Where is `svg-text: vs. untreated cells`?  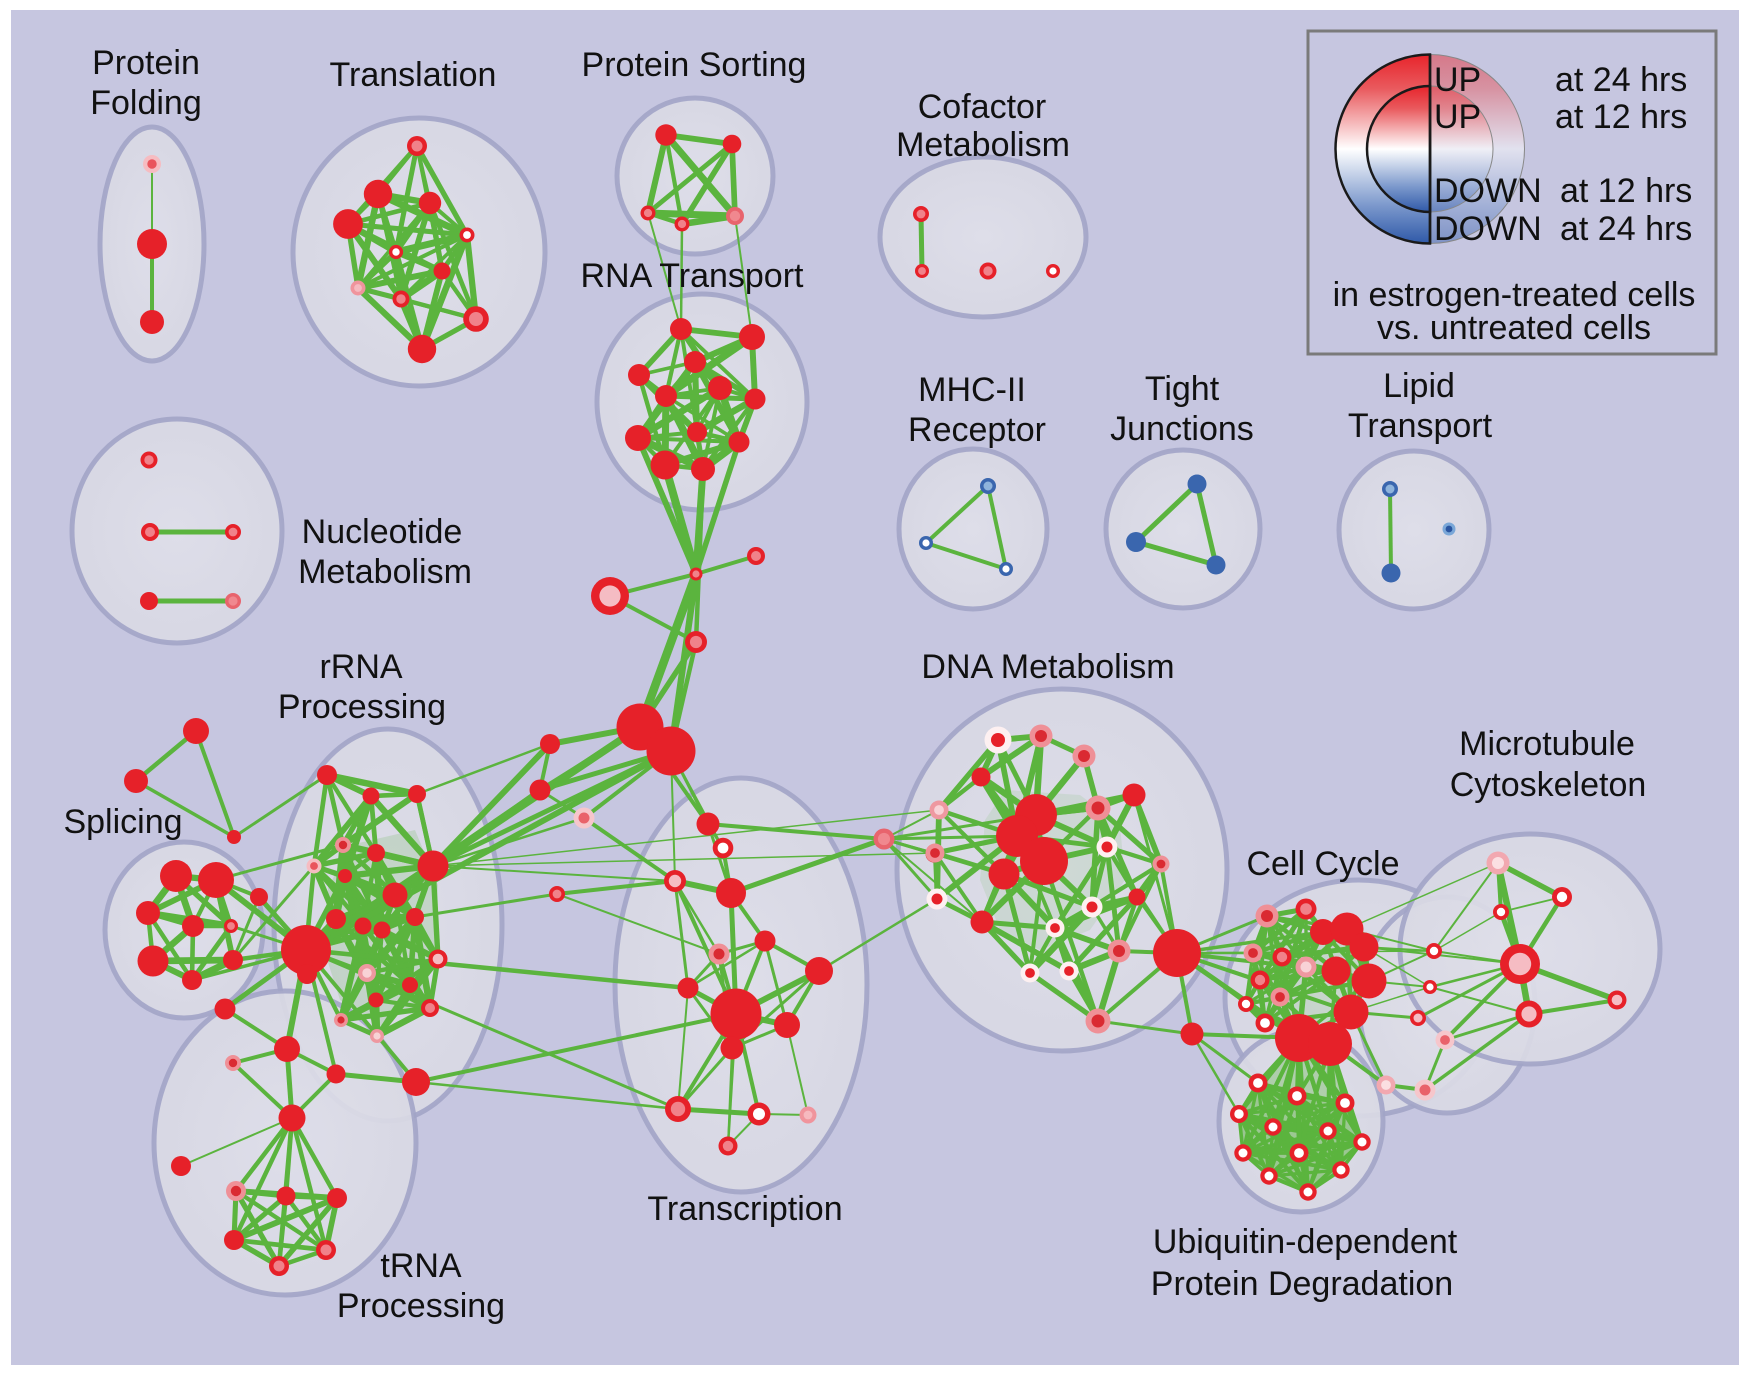 svg-text: vs. untreated cells is located at coordinates (1514, 328).